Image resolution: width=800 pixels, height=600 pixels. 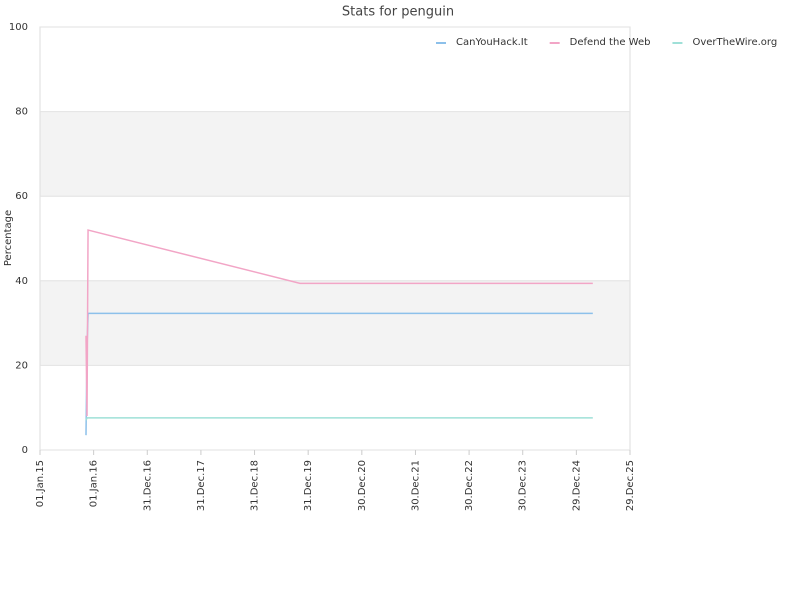 What do you see at coordinates (40, 483) in the screenshot?
I see `x-tick-label: 01.Jan.15` at bounding box center [40, 483].